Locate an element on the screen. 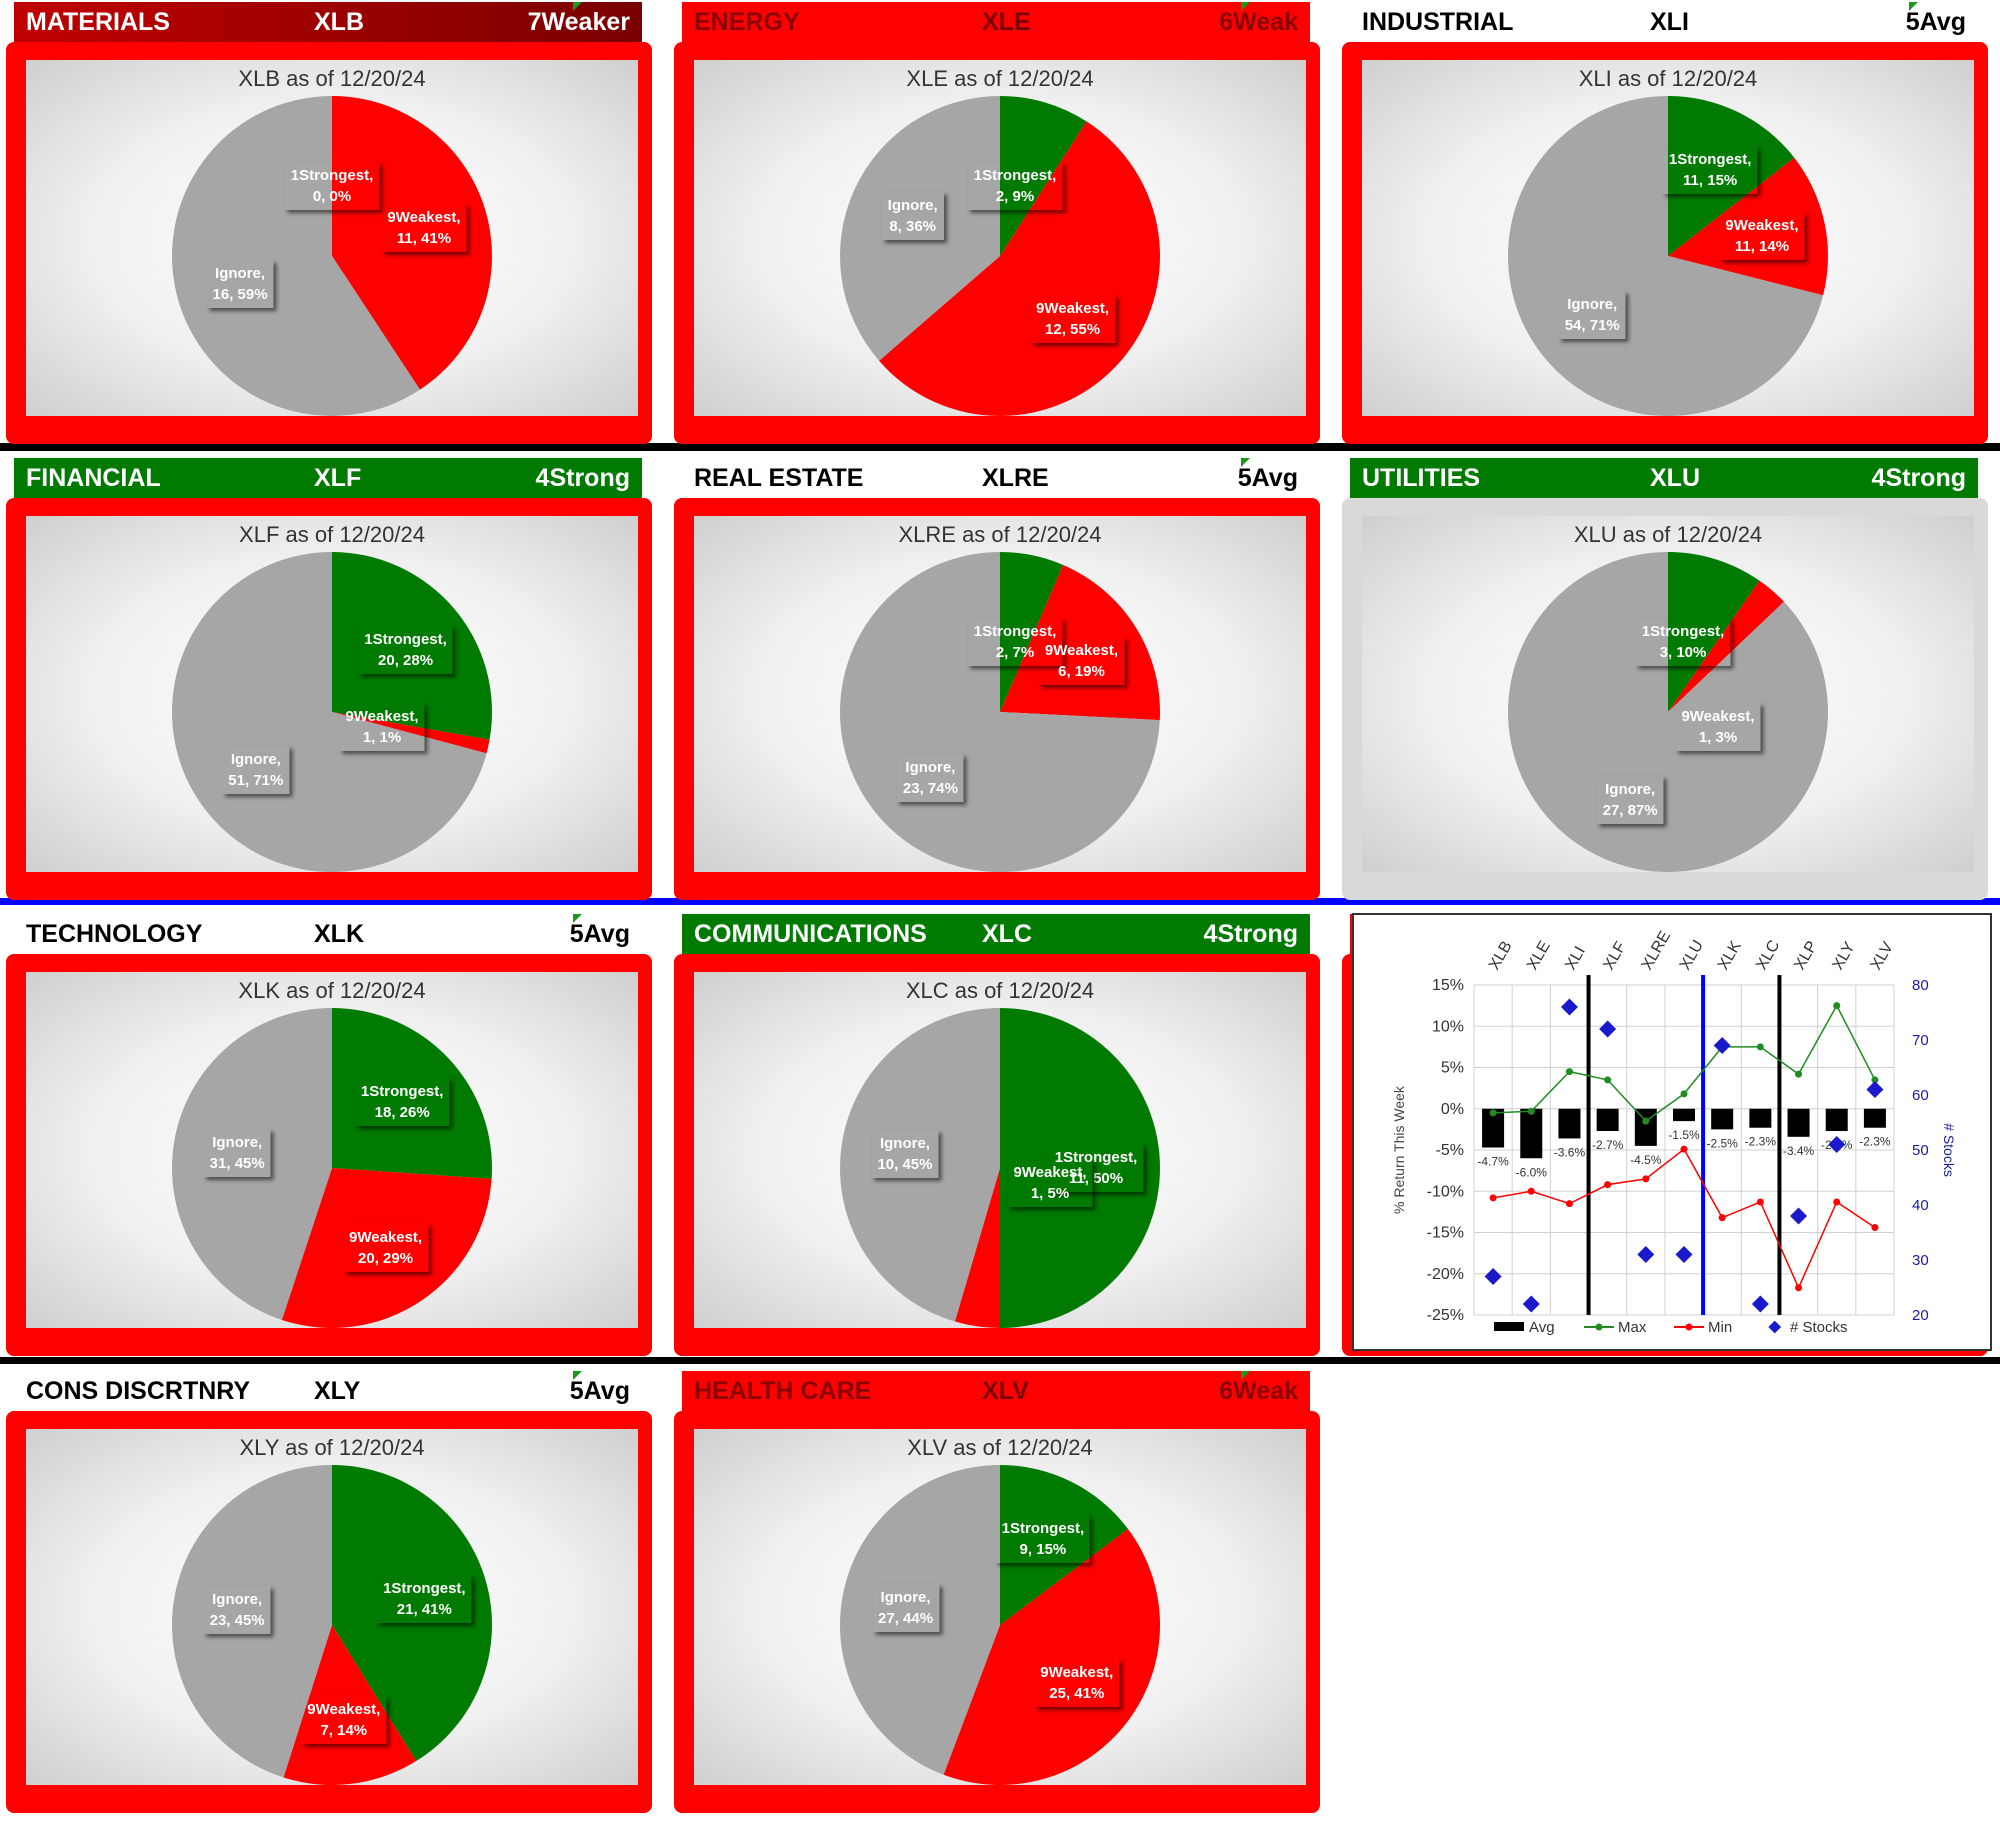  data-label-ignore: Ignore, 10, 45% is located at coordinates (904, 1154).